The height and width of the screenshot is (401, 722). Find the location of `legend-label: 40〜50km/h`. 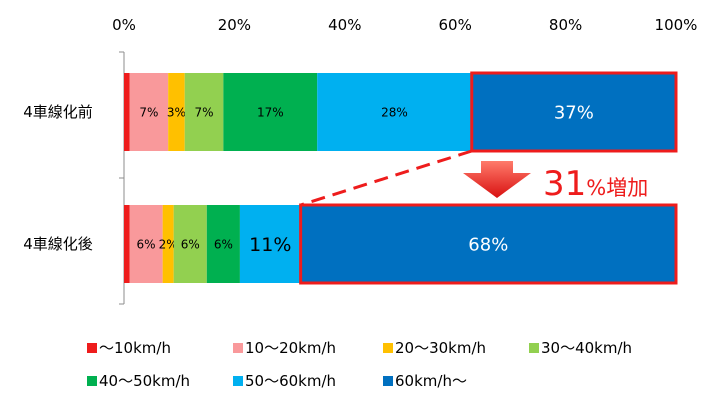

legend-label: 40〜50km/h is located at coordinates (144, 381).